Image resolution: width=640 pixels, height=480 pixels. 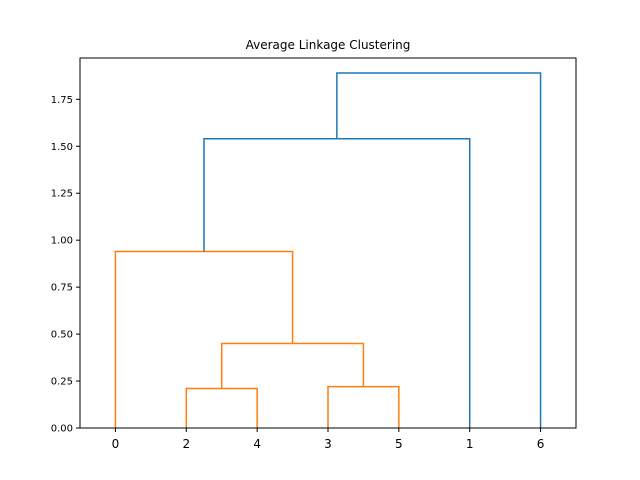 What do you see at coordinates (399, 444) in the screenshot?
I see `x-tick-label: 5` at bounding box center [399, 444].